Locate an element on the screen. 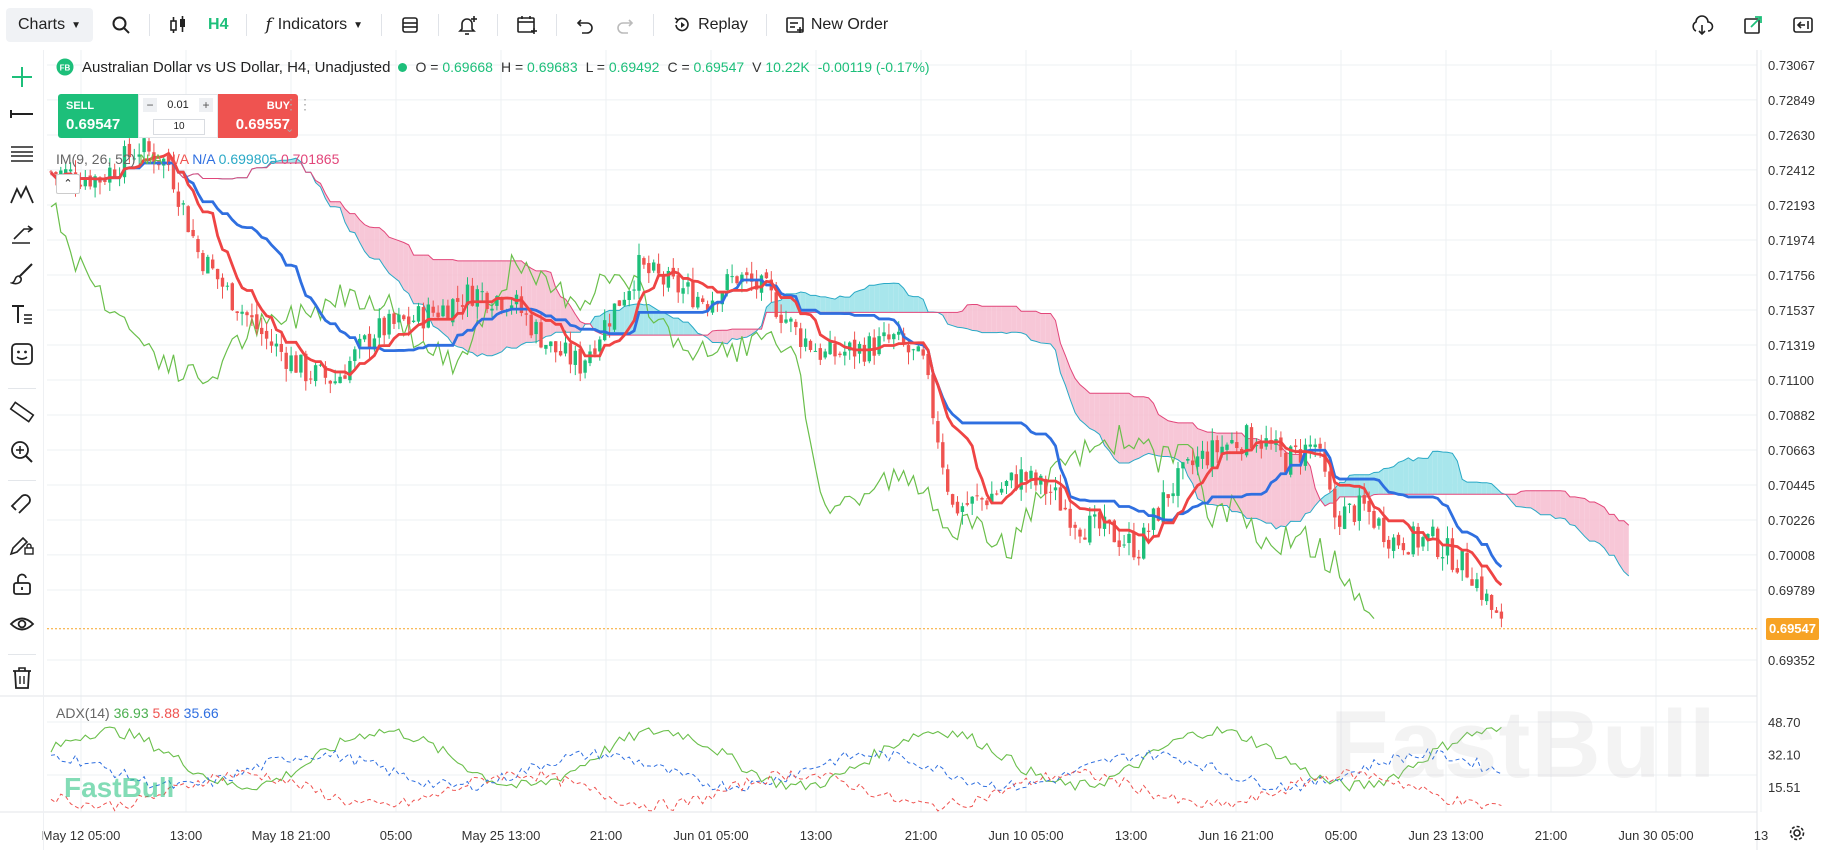  time-axis-label: 13:00 is located at coordinates (816, 835).